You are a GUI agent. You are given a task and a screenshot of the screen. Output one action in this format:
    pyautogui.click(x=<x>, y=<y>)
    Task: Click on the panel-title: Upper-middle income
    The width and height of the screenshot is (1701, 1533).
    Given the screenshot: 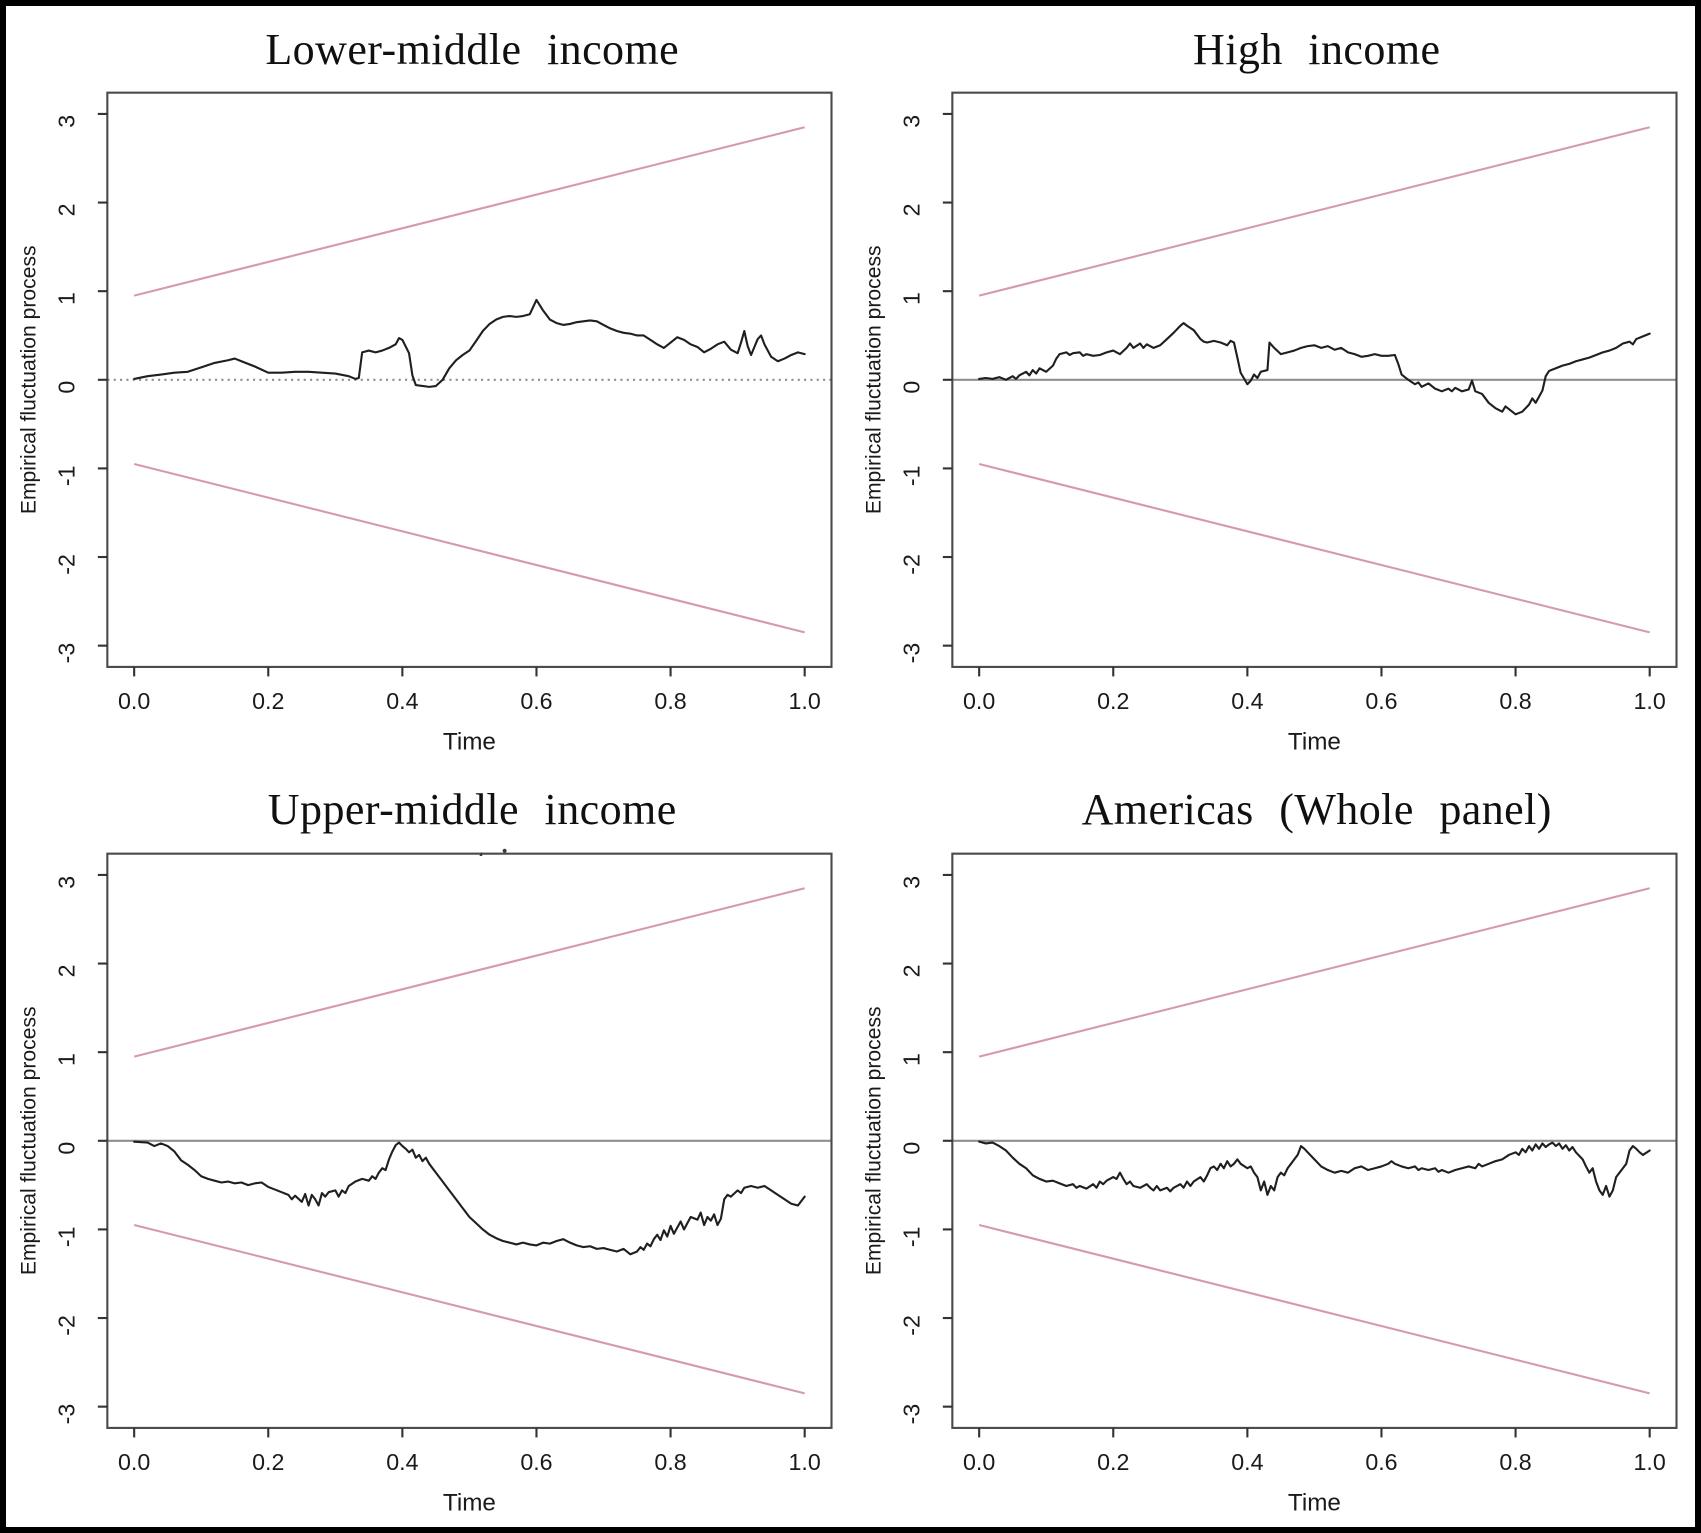 What is the action you would take?
    pyautogui.click(x=472, y=809)
    